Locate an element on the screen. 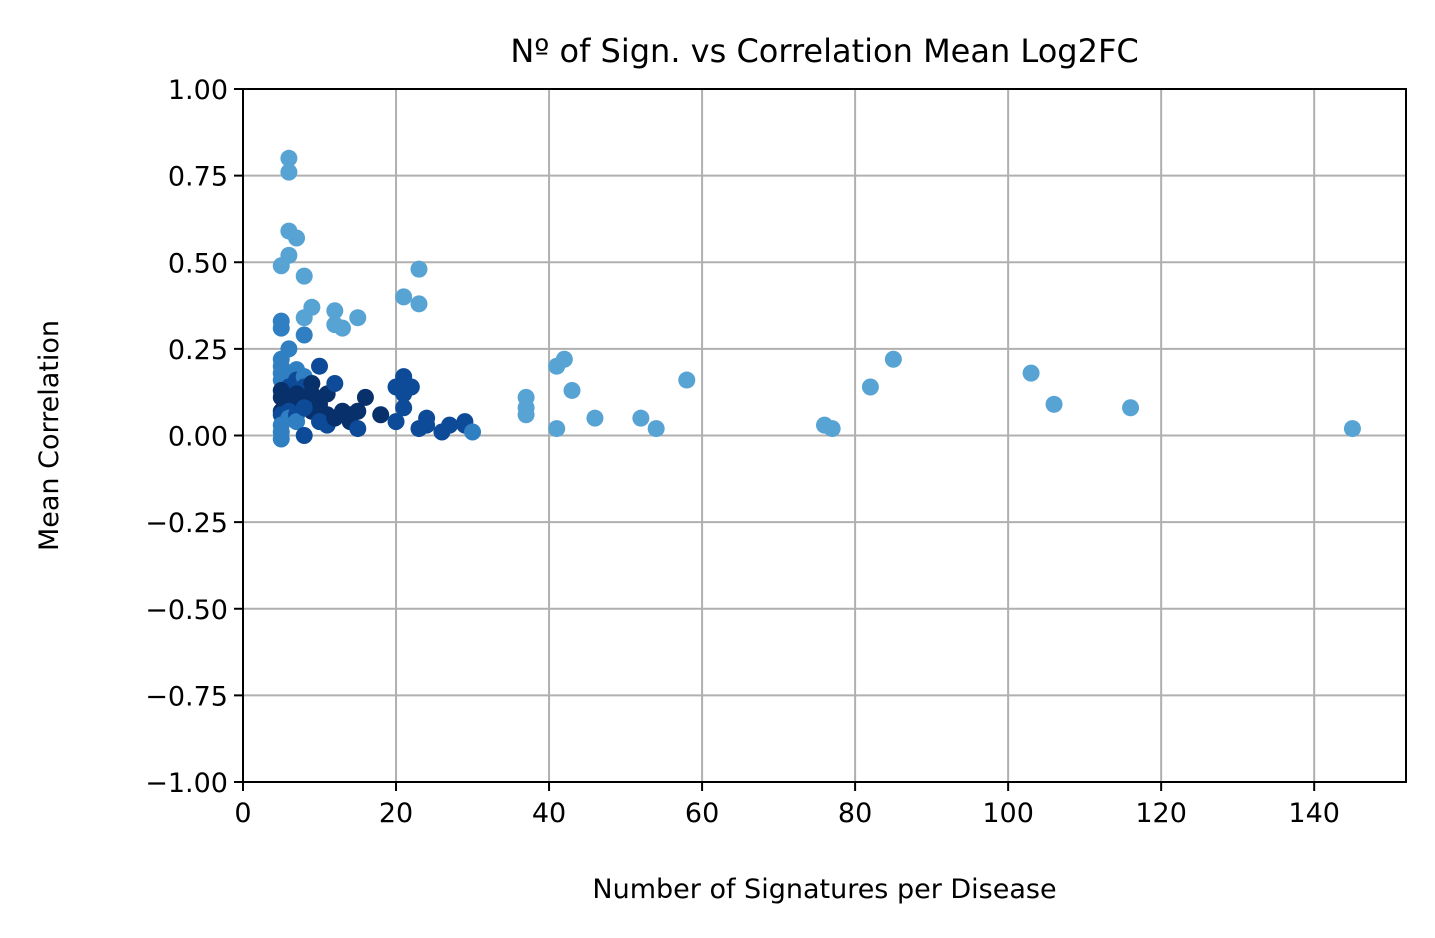 The image size is (1435, 938). y-axis-label: Mean Correlation is located at coordinates (49, 435).